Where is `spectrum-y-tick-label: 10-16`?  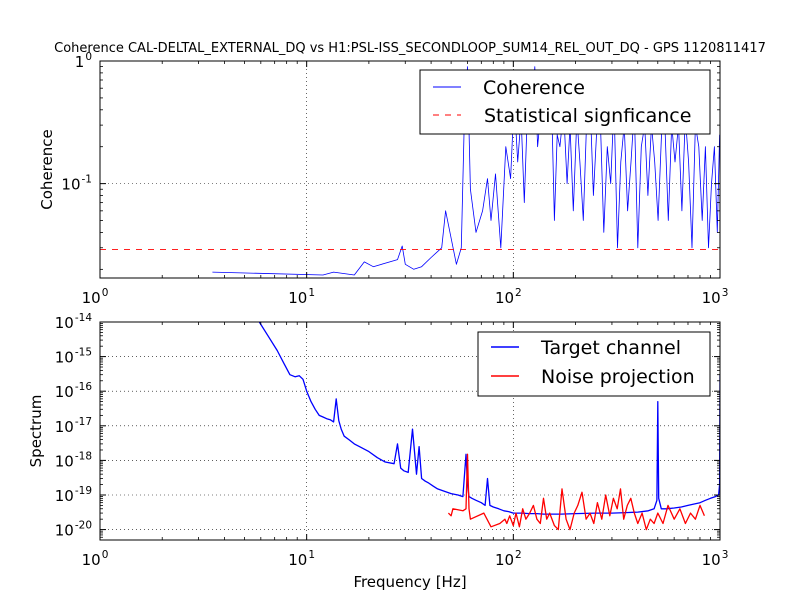
spectrum-y-tick-label: 10-16 is located at coordinates (74, 391).